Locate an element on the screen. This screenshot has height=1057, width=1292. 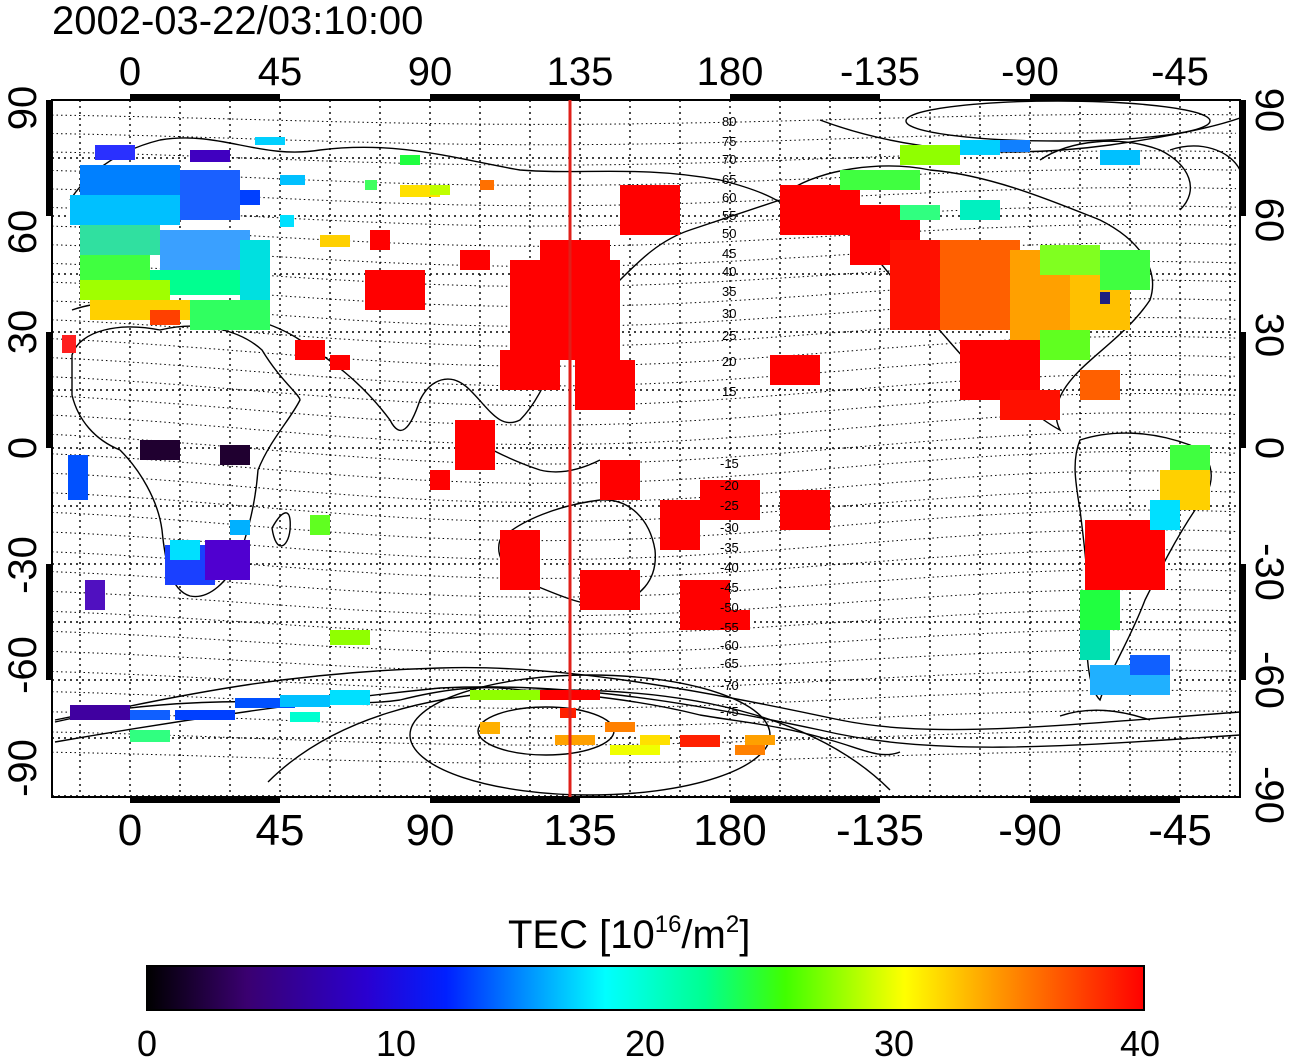
contour-label: -70 is located at coordinates (729, 685).